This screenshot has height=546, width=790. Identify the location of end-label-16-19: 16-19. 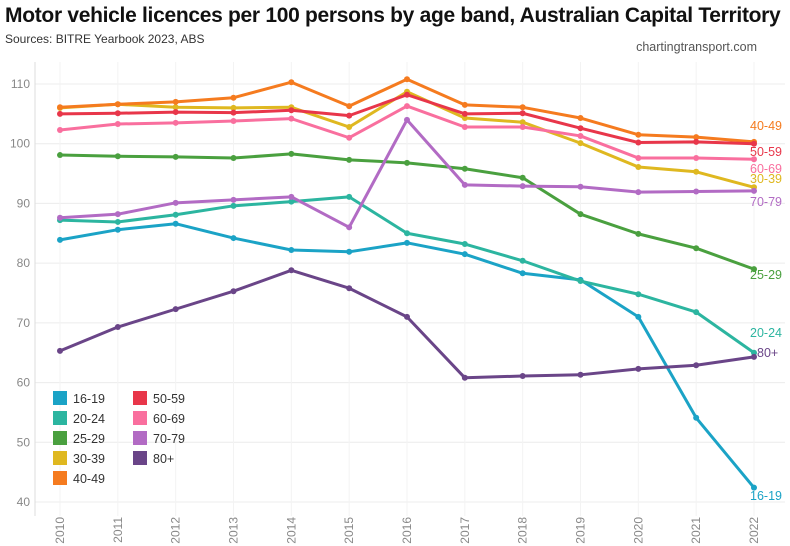
(766, 496).